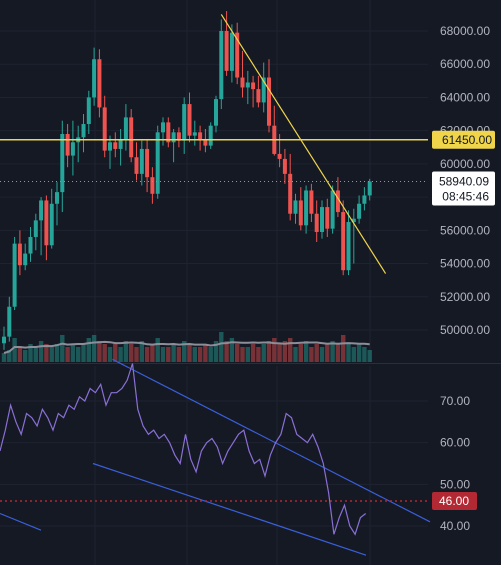 The width and height of the screenshot is (501, 565). Describe the element at coordinates (465, 64) in the screenshot. I see `price-tick-label: 66000.00` at that location.